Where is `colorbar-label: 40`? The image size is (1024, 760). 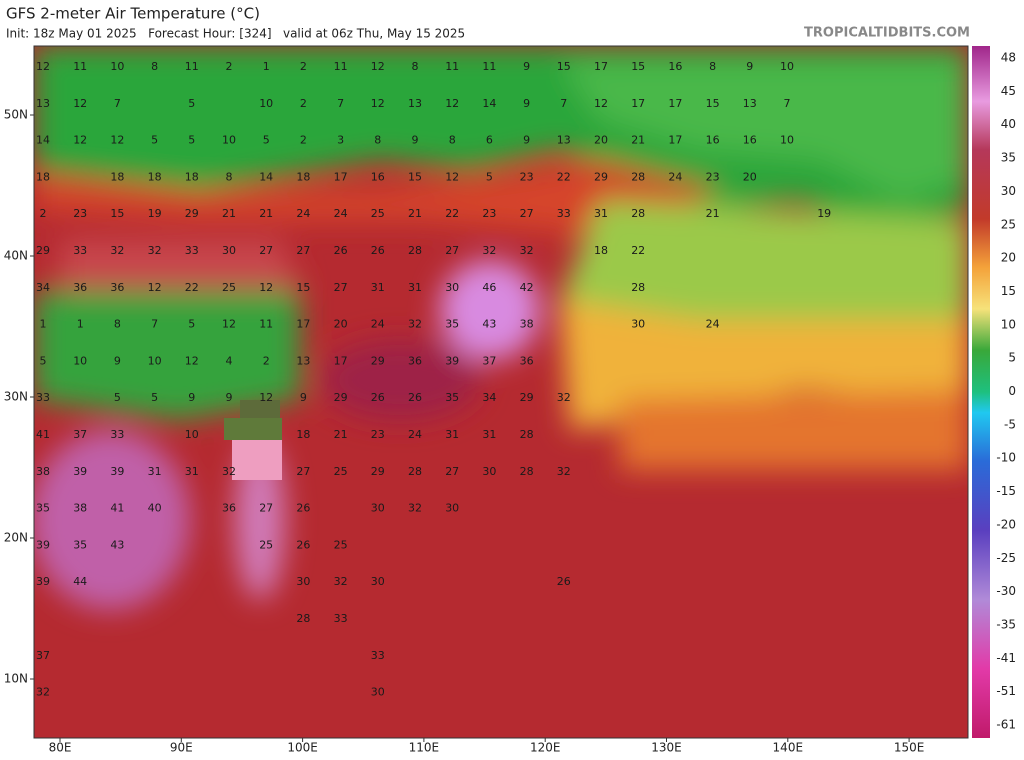 colorbar-label: 40 is located at coordinates (1008, 124).